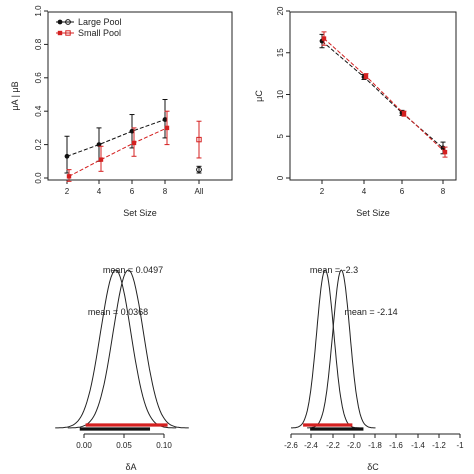 This screenshot has height=474, width=474. Describe the element at coordinates (354, 445) in the screenshot. I see `panel-d-x-tick-label: -2.0` at that location.